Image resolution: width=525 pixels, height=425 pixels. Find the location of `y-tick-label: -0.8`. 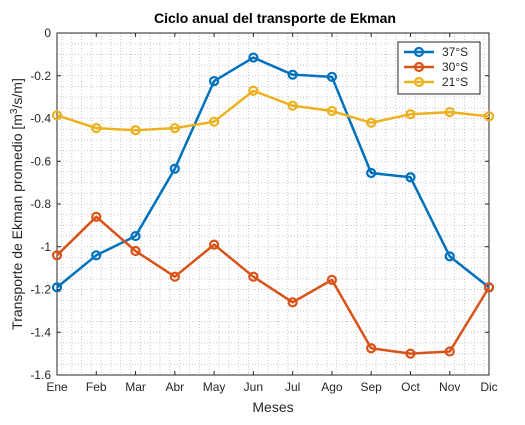

y-tick-label: -0.8 is located at coordinates (40, 204).